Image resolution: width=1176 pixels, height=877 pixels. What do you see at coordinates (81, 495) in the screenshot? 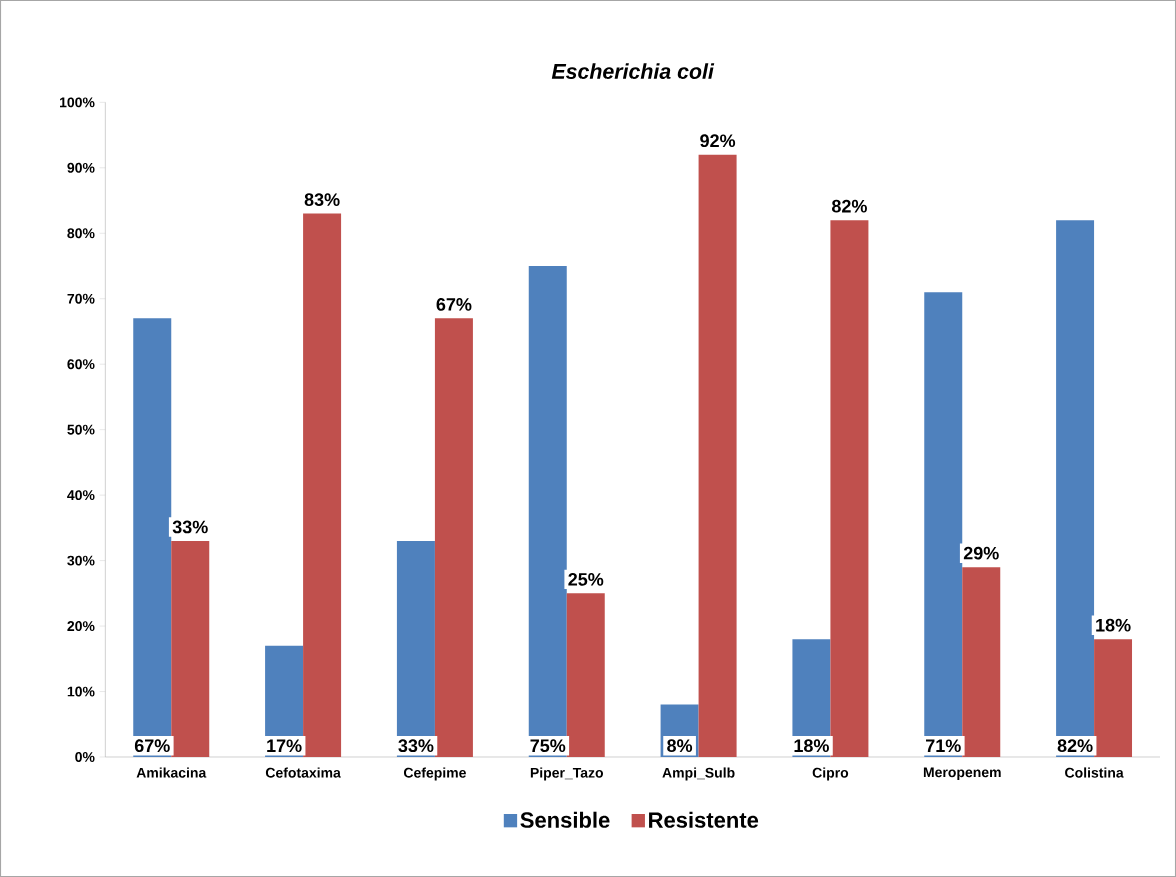
I see `y-tick-label: 40%` at bounding box center [81, 495].